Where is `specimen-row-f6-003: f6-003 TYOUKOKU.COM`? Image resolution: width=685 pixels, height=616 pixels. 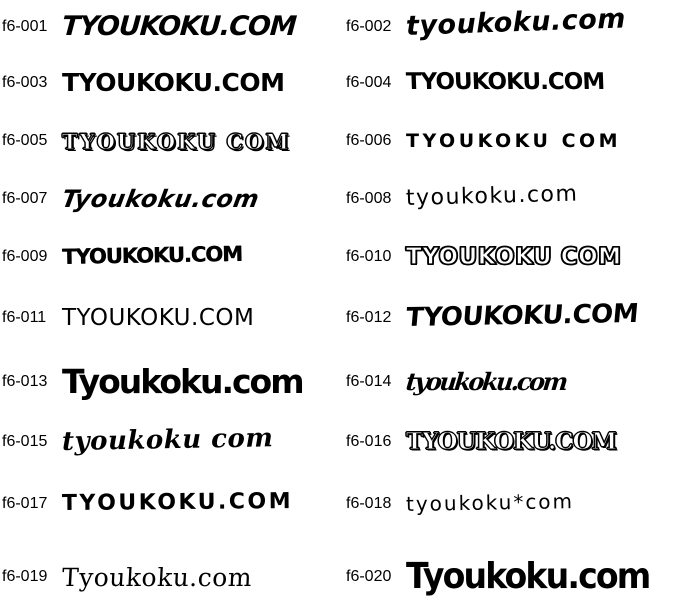 specimen-row-f6-003: f6-003 TYOUKOKU.COM is located at coordinates (171, 82).